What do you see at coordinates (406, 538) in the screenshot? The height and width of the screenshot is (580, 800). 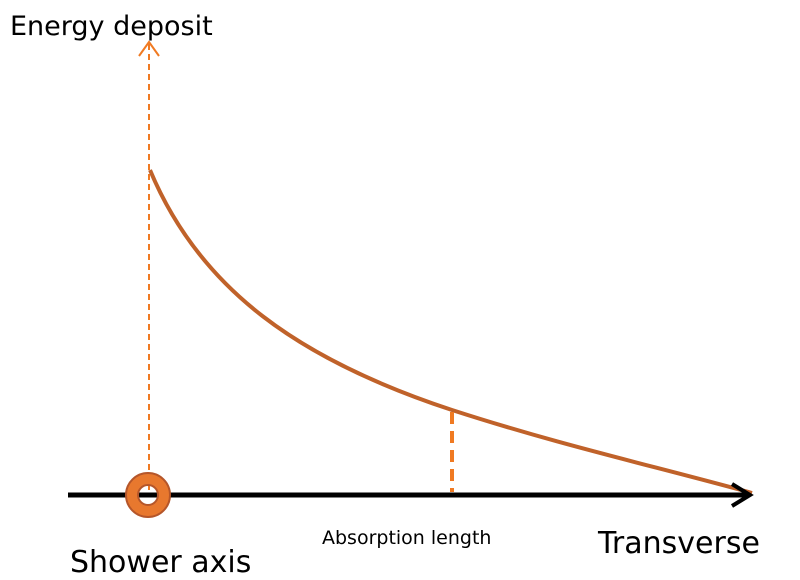 I see `absorption-length-label: Absorption length` at bounding box center [406, 538].